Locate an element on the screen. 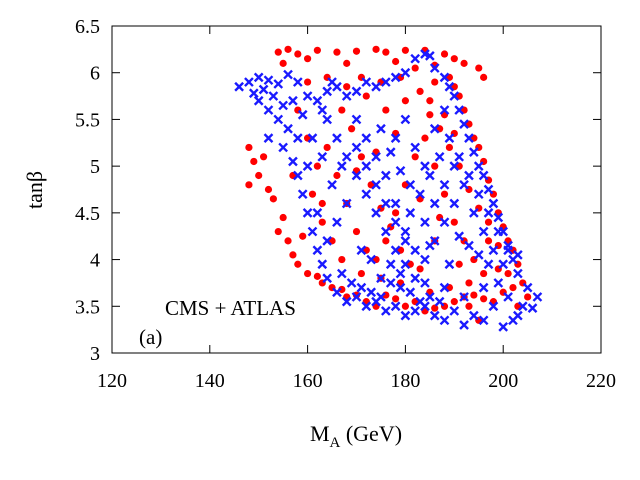  x-tick-label: 200 is located at coordinates (503, 381).